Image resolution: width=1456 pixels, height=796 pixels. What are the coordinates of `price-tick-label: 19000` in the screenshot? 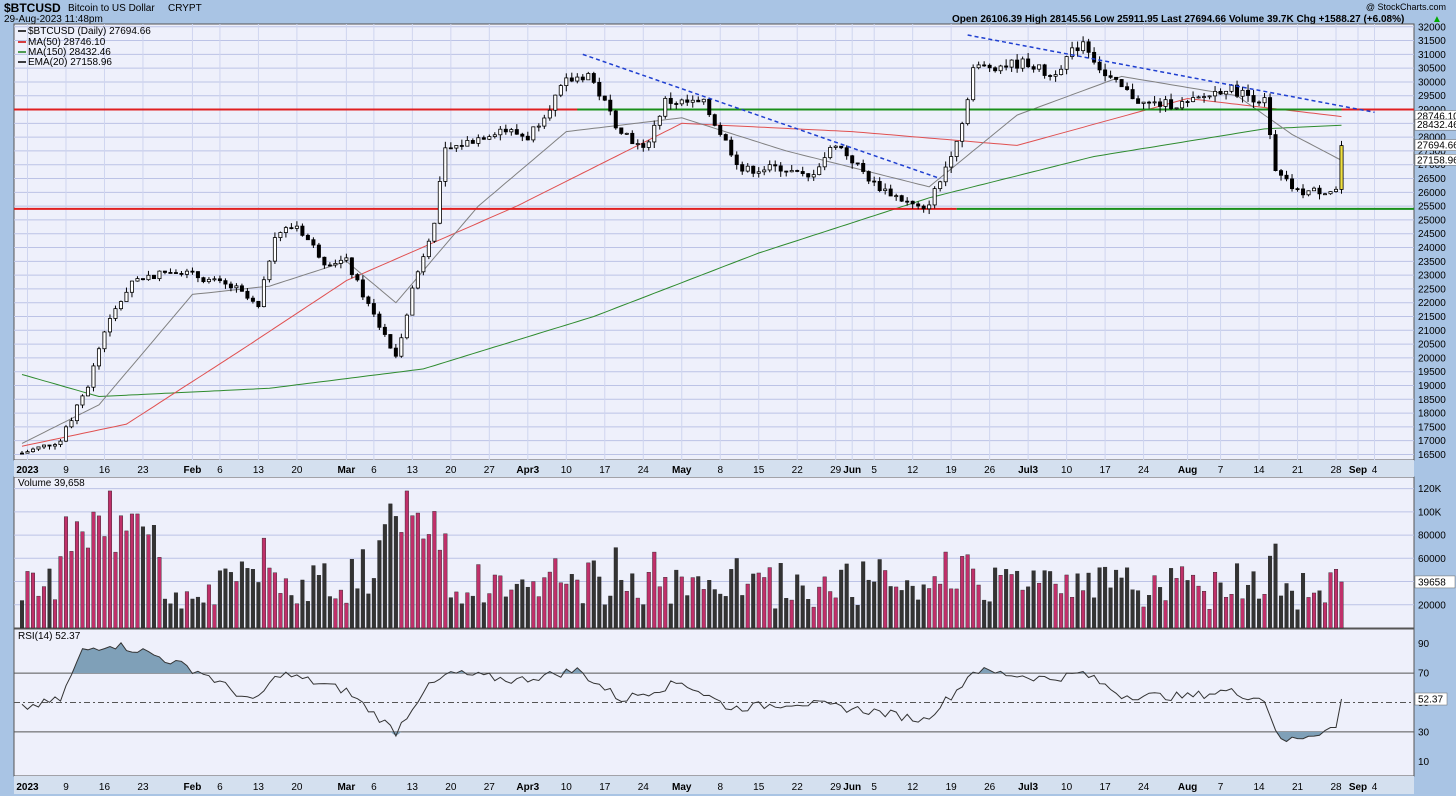 It's located at (1432, 386).